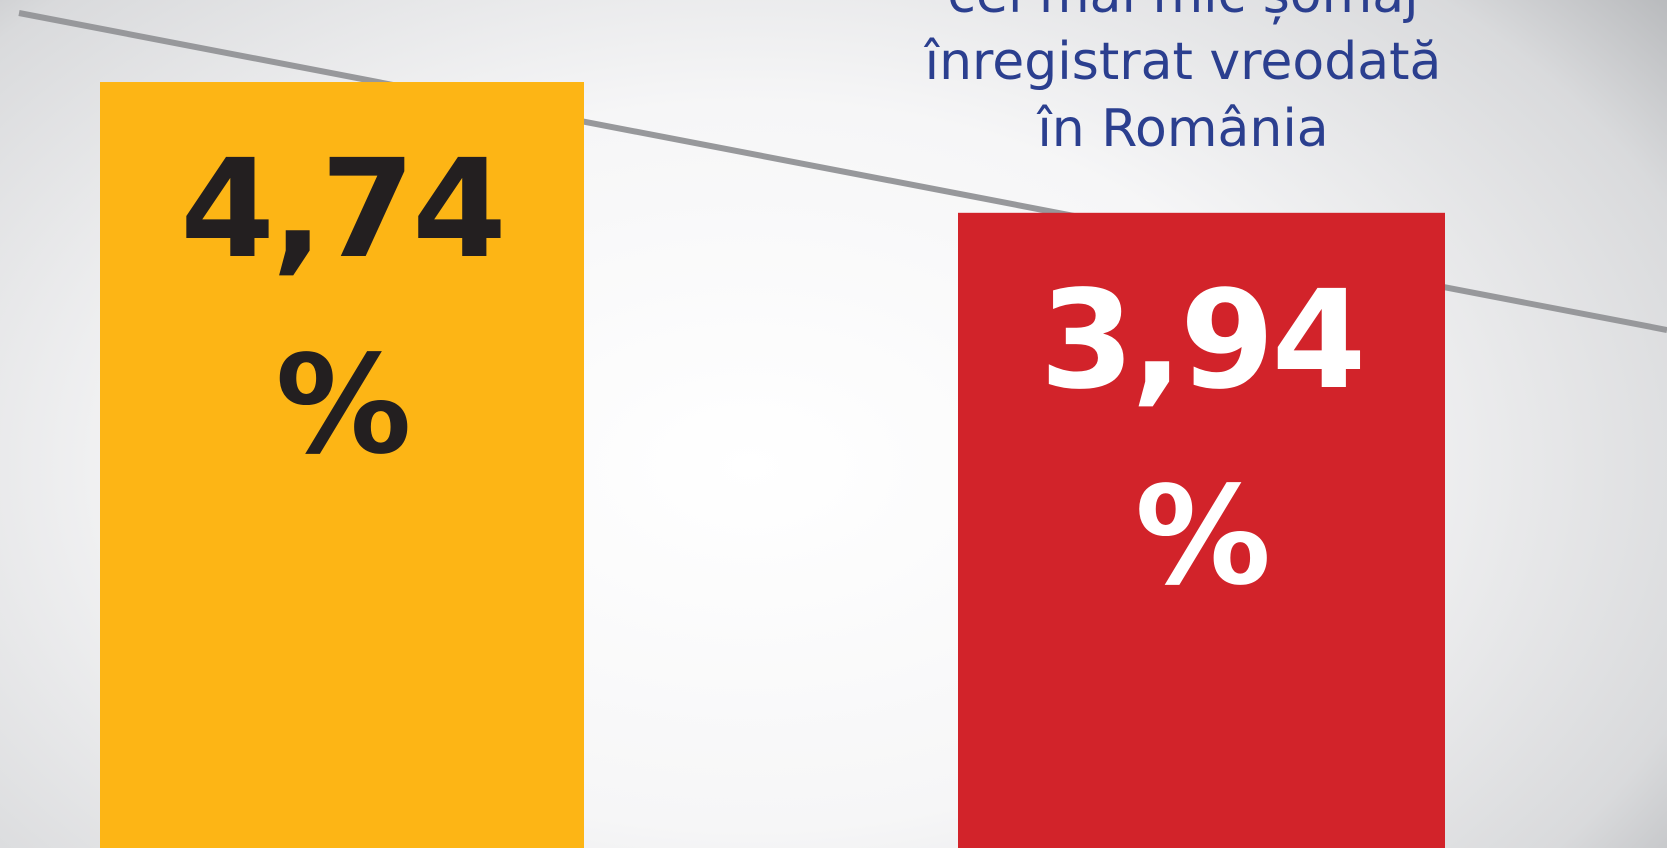  What do you see at coordinates (343, 308) in the screenshot?
I see `value-label: 4,74 %` at bounding box center [343, 308].